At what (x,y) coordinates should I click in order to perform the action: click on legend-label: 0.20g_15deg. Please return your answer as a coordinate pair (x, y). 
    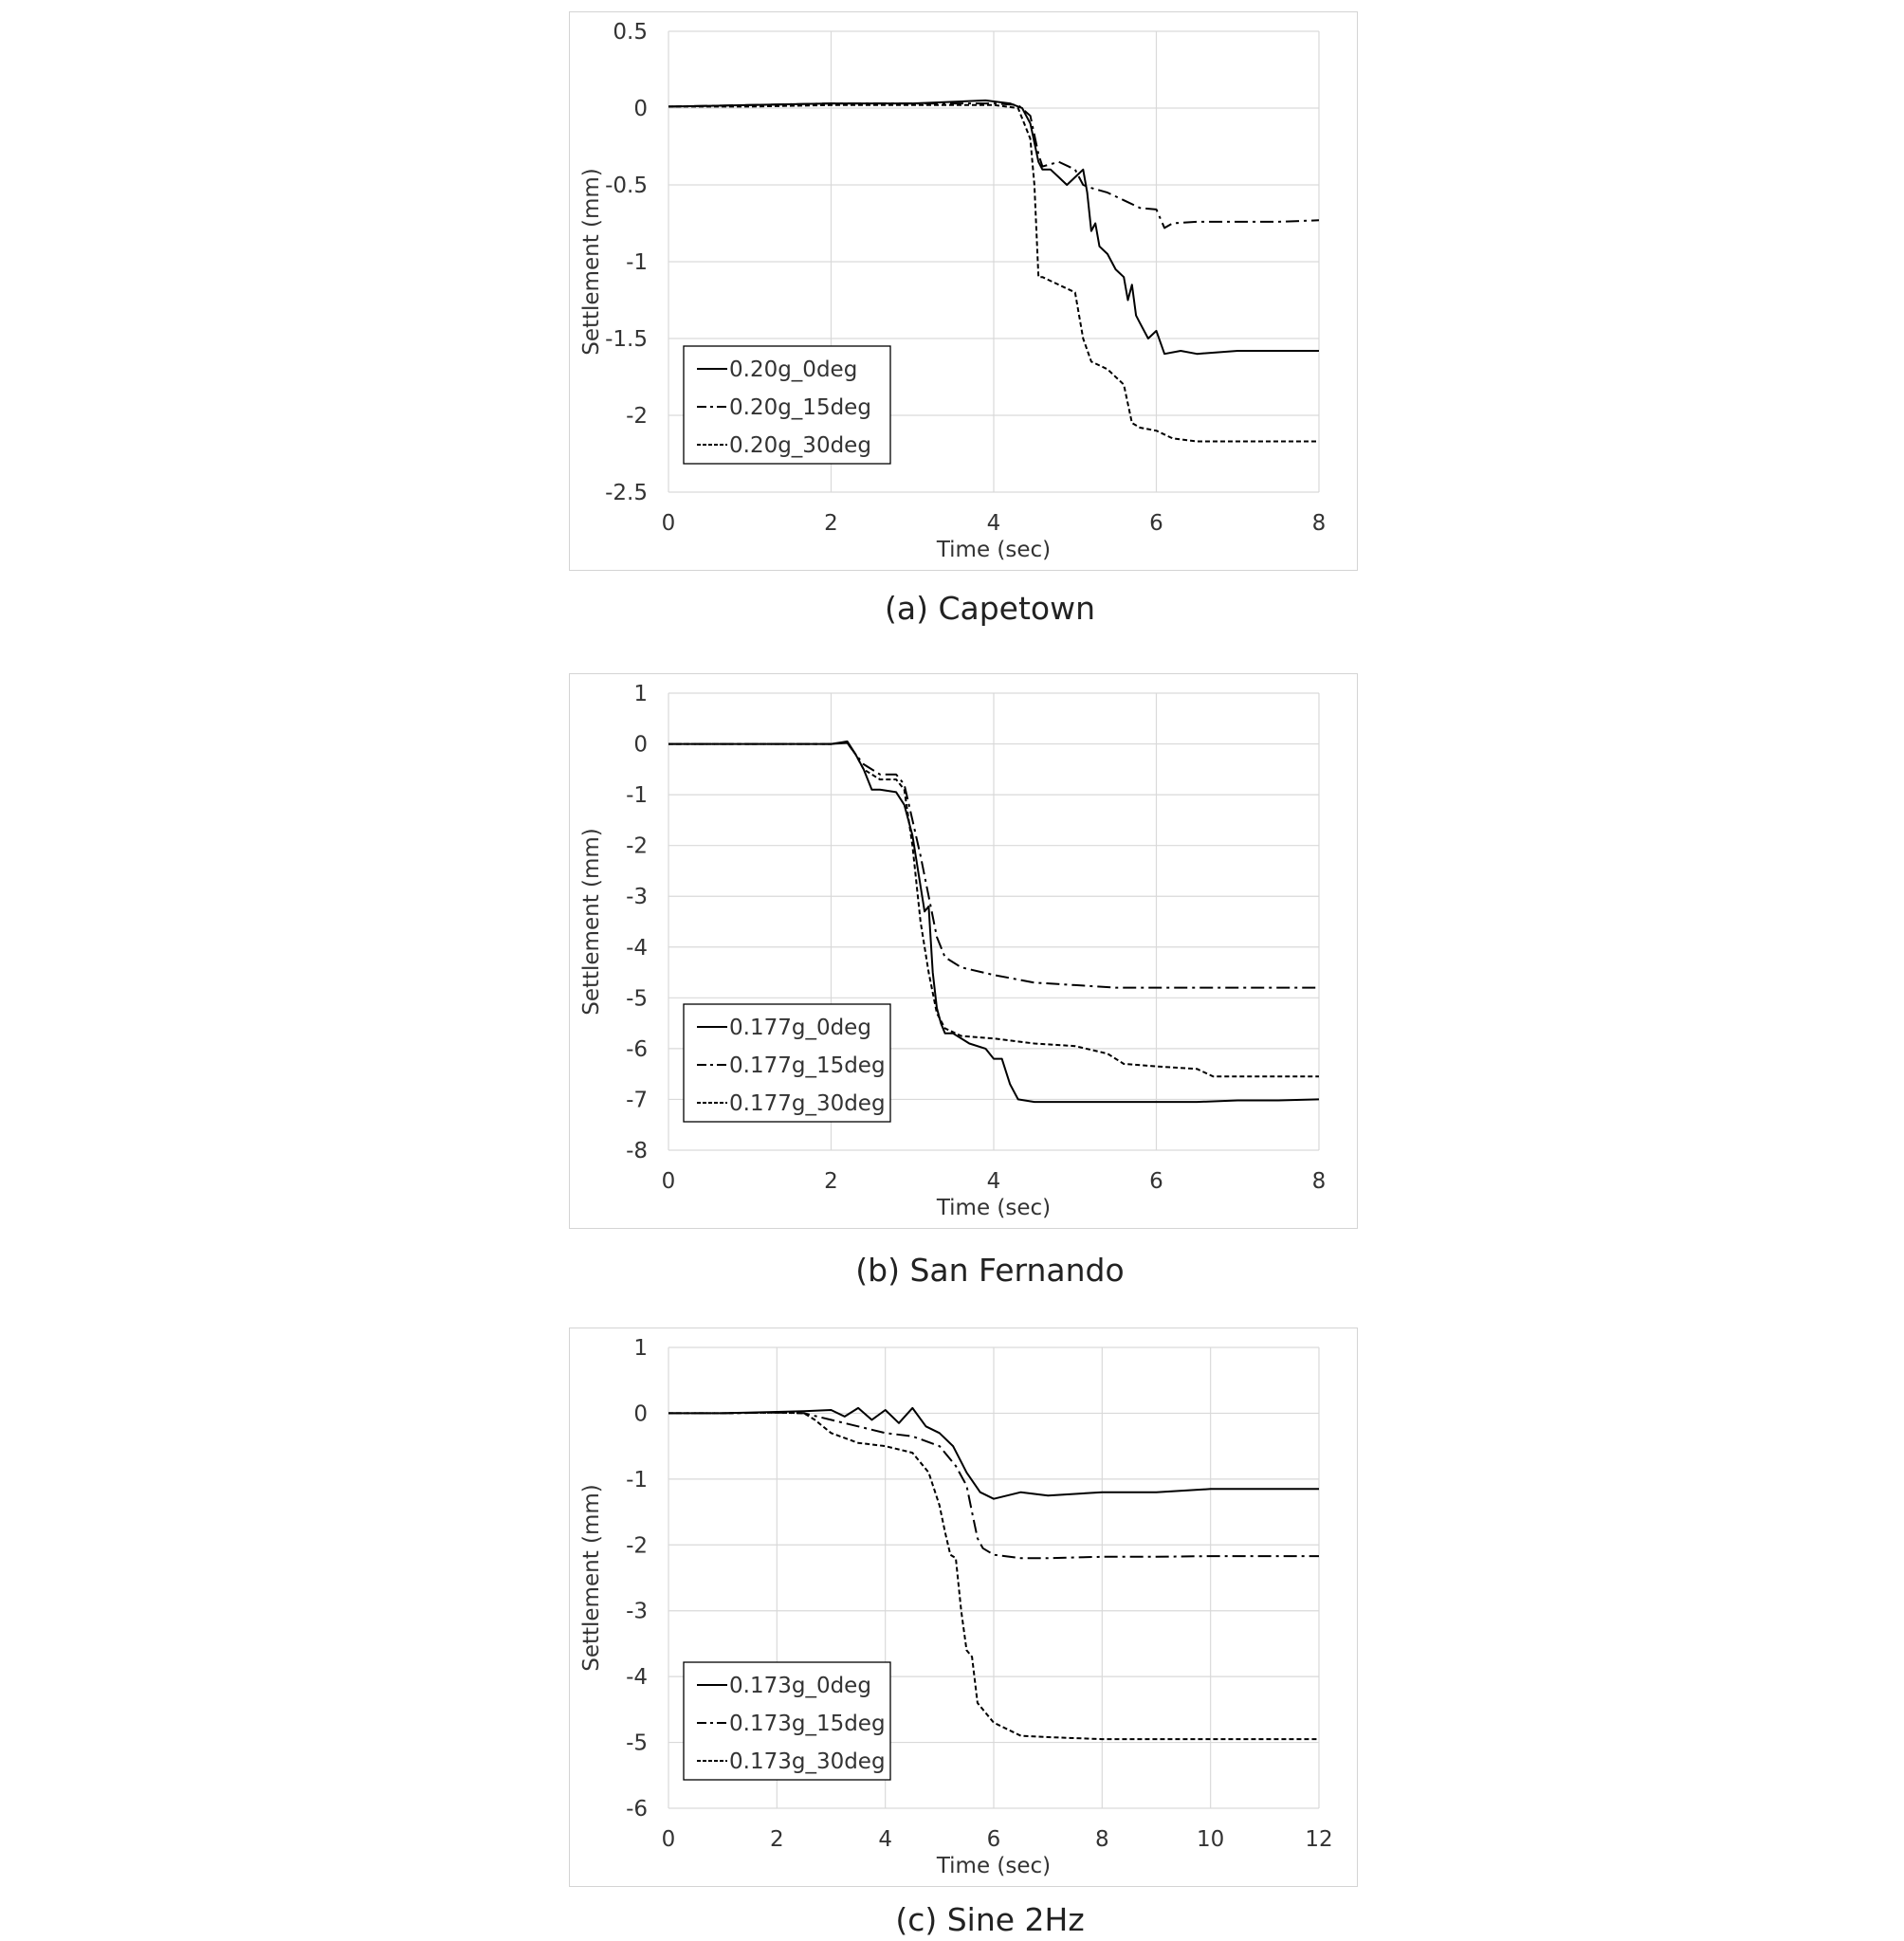
    Looking at the image, I should click on (800, 407).